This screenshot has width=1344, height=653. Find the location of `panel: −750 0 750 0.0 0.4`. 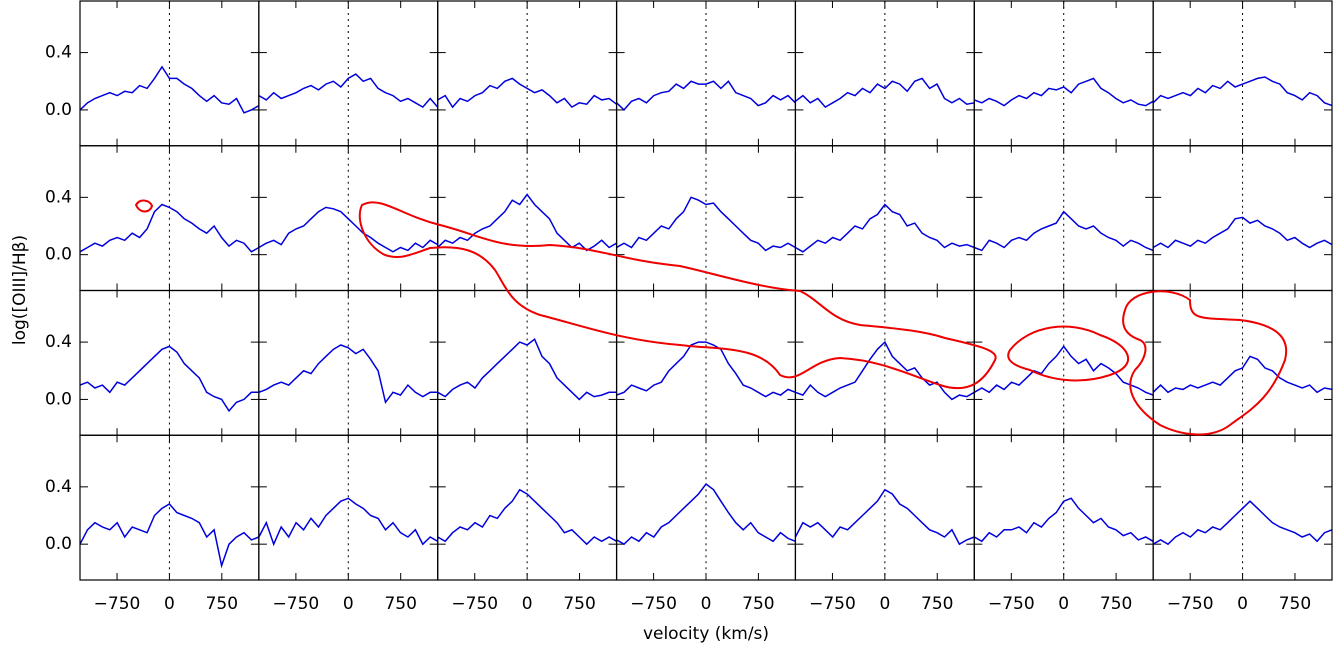

panel: −750 0 750 0.0 0.4 is located at coordinates (152, 524).